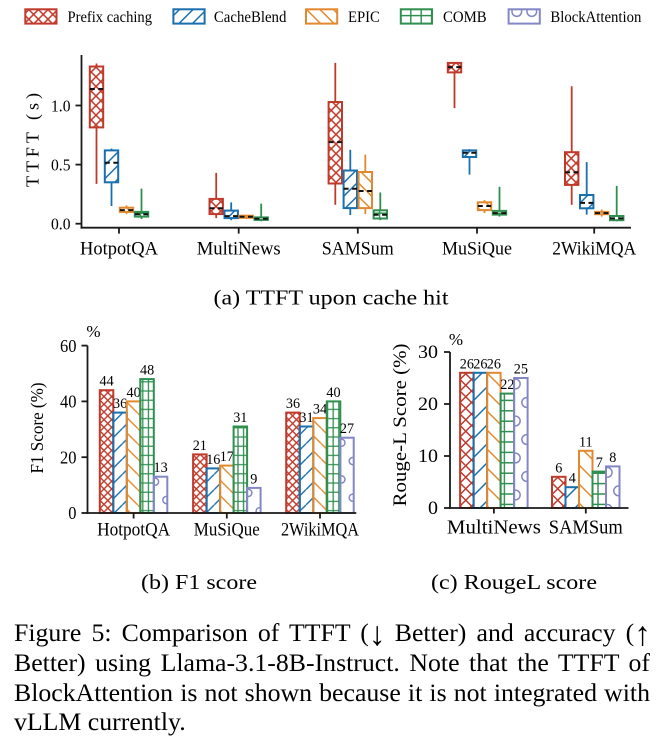 The width and height of the screenshot is (663, 750). Describe the element at coordinates (514, 582) in the screenshot. I see `svg-text: (c) RougeL score` at that location.